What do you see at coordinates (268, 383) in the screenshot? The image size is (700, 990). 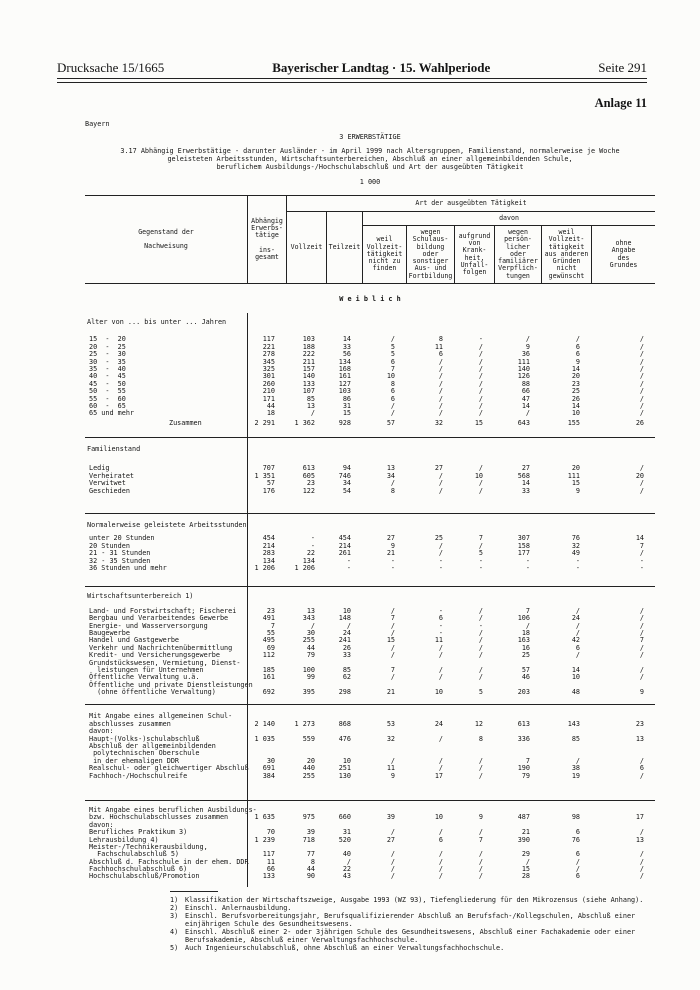 I see `cell-value: 260` at bounding box center [268, 383].